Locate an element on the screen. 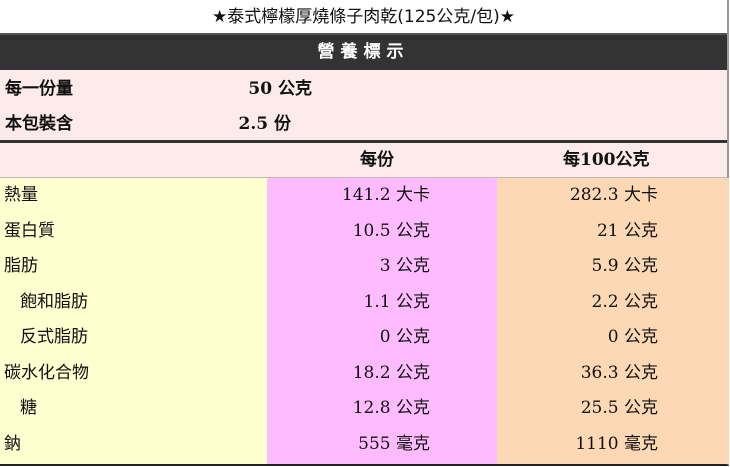 The image size is (730, 467). per-serving-value: 0 公克 is located at coordinates (404, 337).